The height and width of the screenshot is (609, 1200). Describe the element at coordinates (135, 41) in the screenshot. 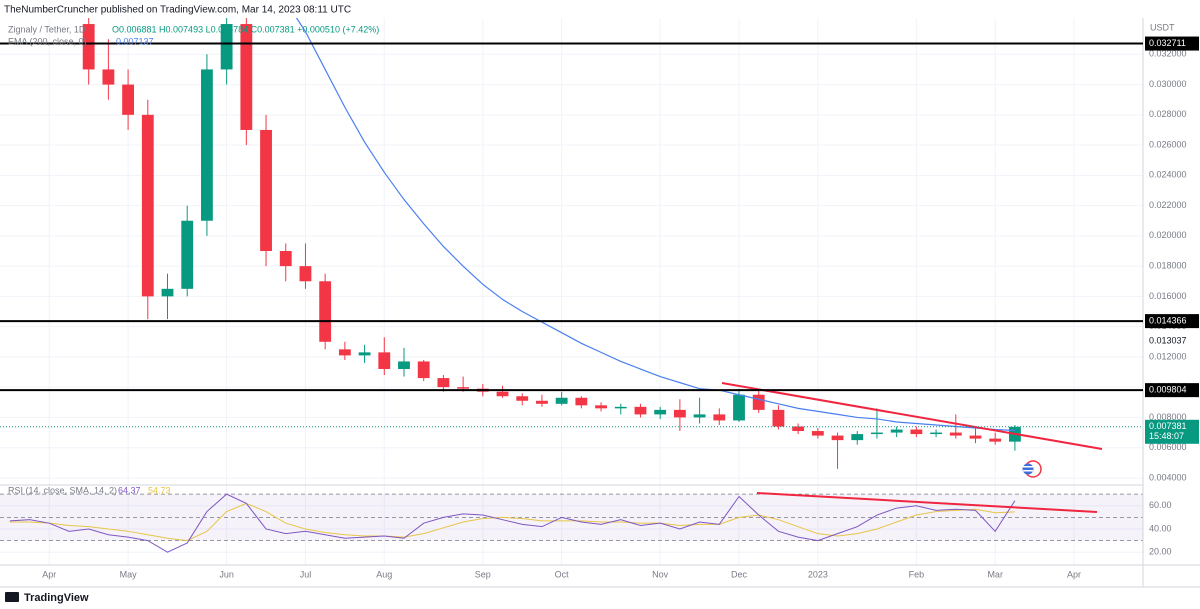

I see `legend-ema-value: 0.007137` at that location.